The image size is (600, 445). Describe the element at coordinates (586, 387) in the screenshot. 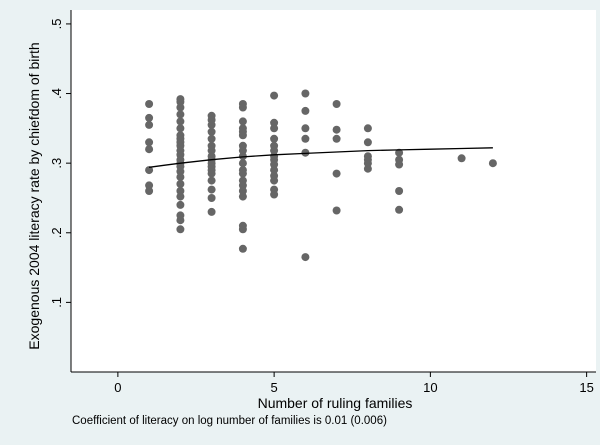

I see `x-tick-label: 15` at that location.